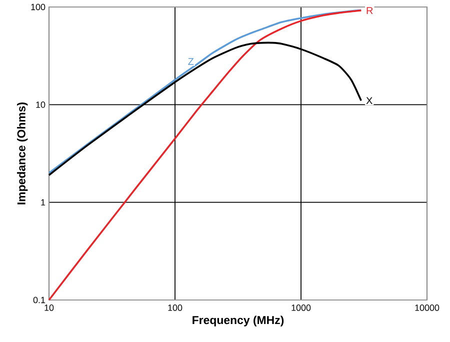 The height and width of the screenshot is (342, 450). What do you see at coordinates (39, 300) in the screenshot?
I see `y-tick-label: 0.1` at bounding box center [39, 300].